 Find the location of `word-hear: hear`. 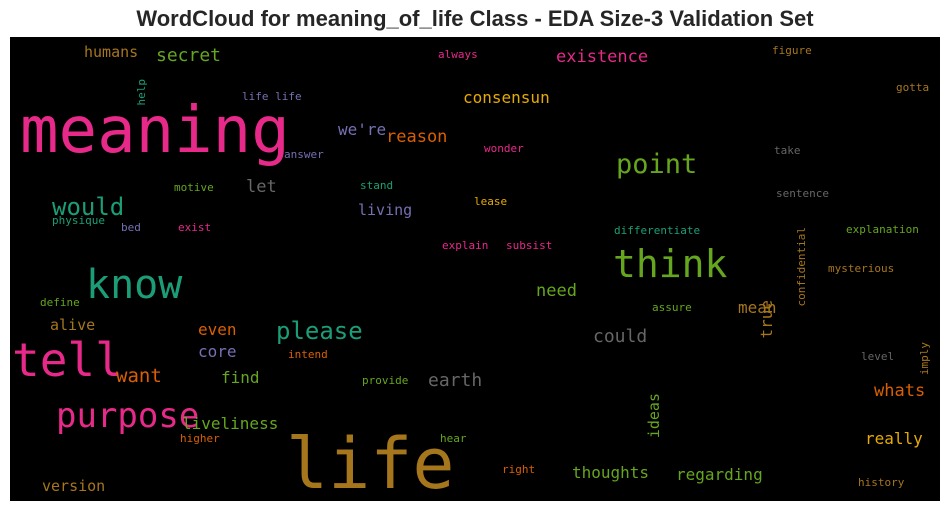

word-hear: hear is located at coordinates (453, 438).